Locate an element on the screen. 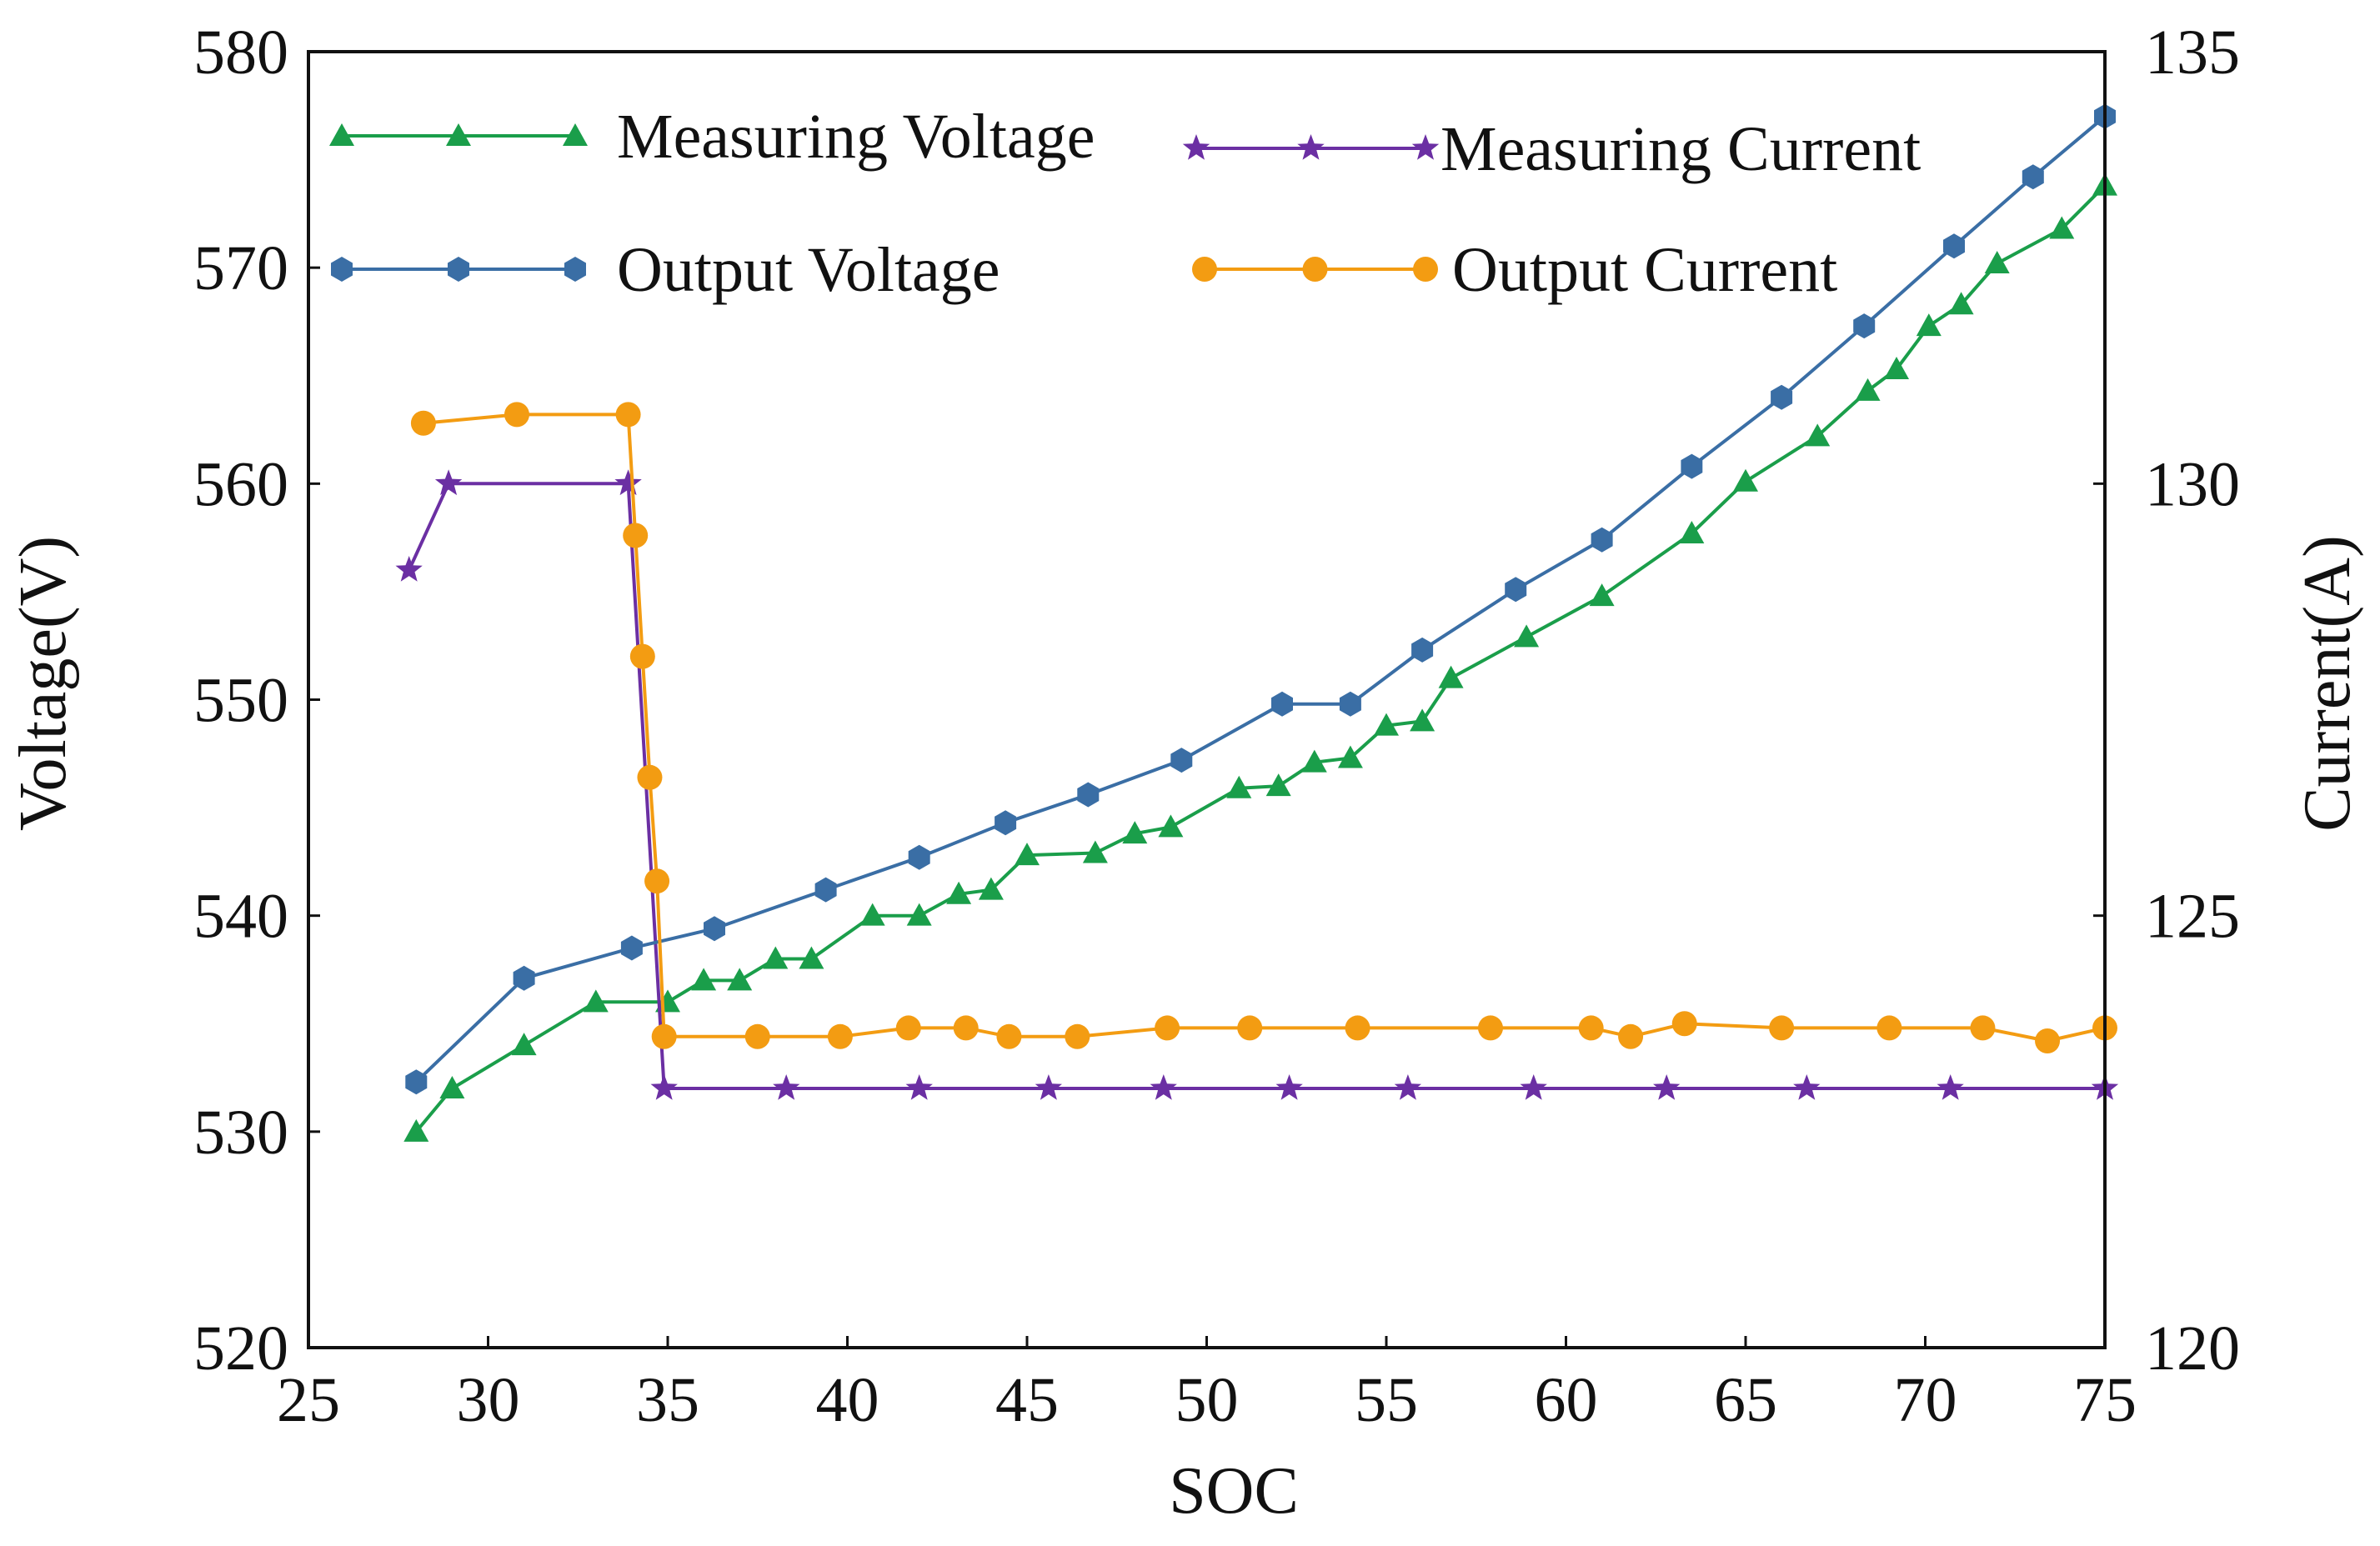 Image resolution: width=2380 pixels, height=1546 pixels. legend-entry: Measuring Voltage is located at coordinates (712, 137).